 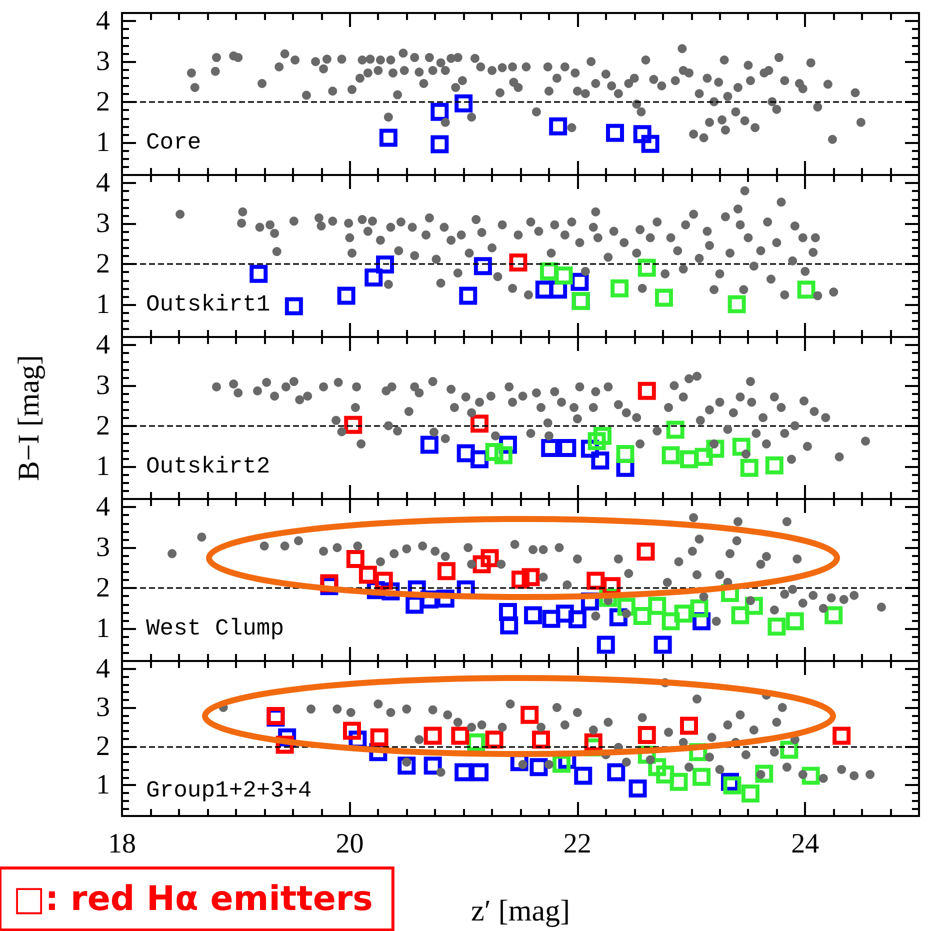 I want to click on annotation: Core, so click(x=174, y=143).